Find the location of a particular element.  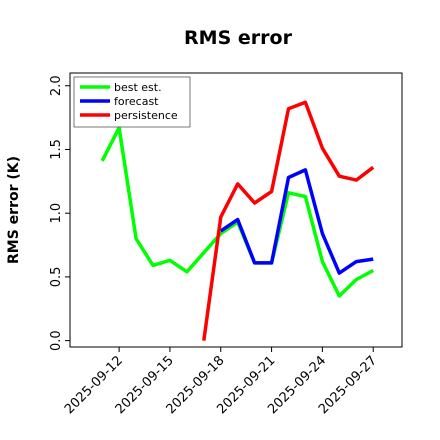

y-tick-label: 2.0 is located at coordinates (56, 85).